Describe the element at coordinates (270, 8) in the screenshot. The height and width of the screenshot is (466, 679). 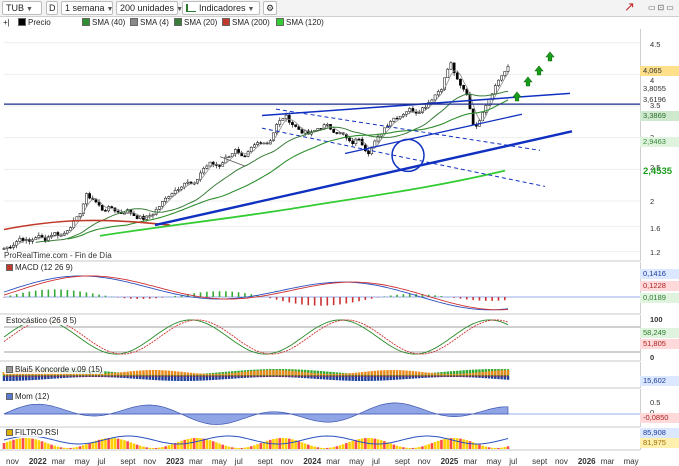
I see `settings-button: ⚙` at that location.